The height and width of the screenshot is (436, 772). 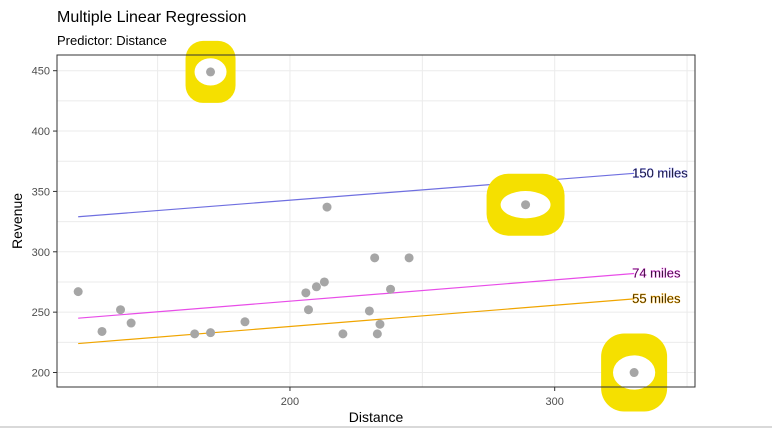 What do you see at coordinates (41, 313) in the screenshot?
I see `y-tick-label: 250` at bounding box center [41, 313].